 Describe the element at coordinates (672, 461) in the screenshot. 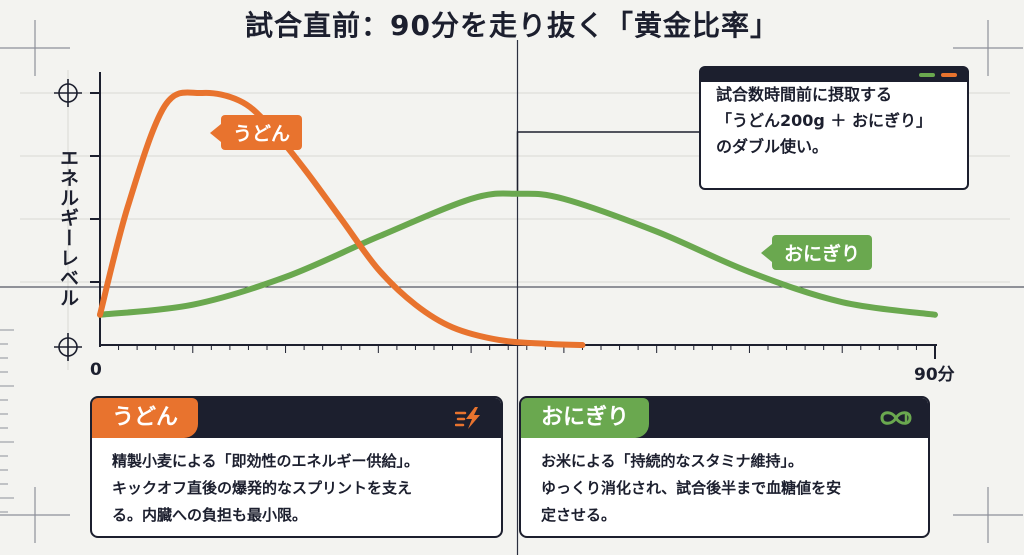

I see `onigiri-card-text: お米による「持続的なスタミナ維持」。` at that location.